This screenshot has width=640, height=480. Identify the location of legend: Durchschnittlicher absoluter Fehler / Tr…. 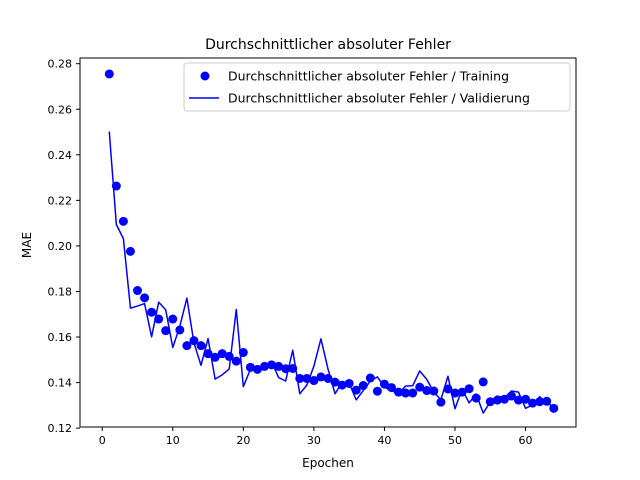
(377, 87).